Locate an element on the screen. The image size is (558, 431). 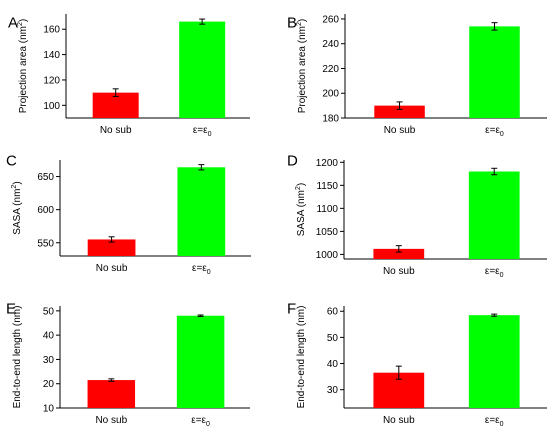
panel-letter: C is located at coordinates (11, 160).